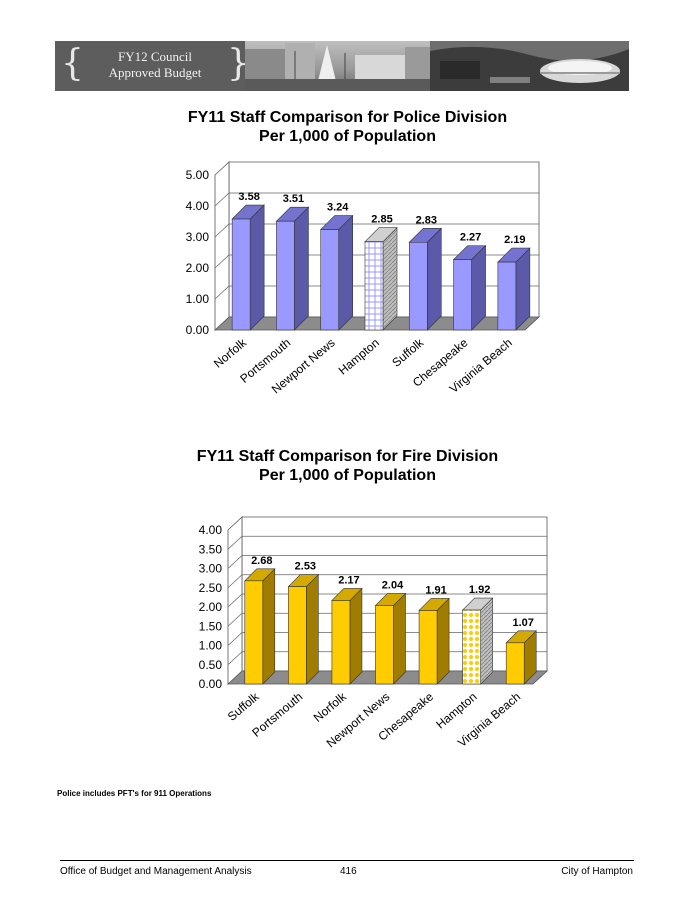 The height and width of the screenshot is (900, 695). Describe the element at coordinates (348, 871) in the screenshot. I see `footer-page-number: 416` at that location.